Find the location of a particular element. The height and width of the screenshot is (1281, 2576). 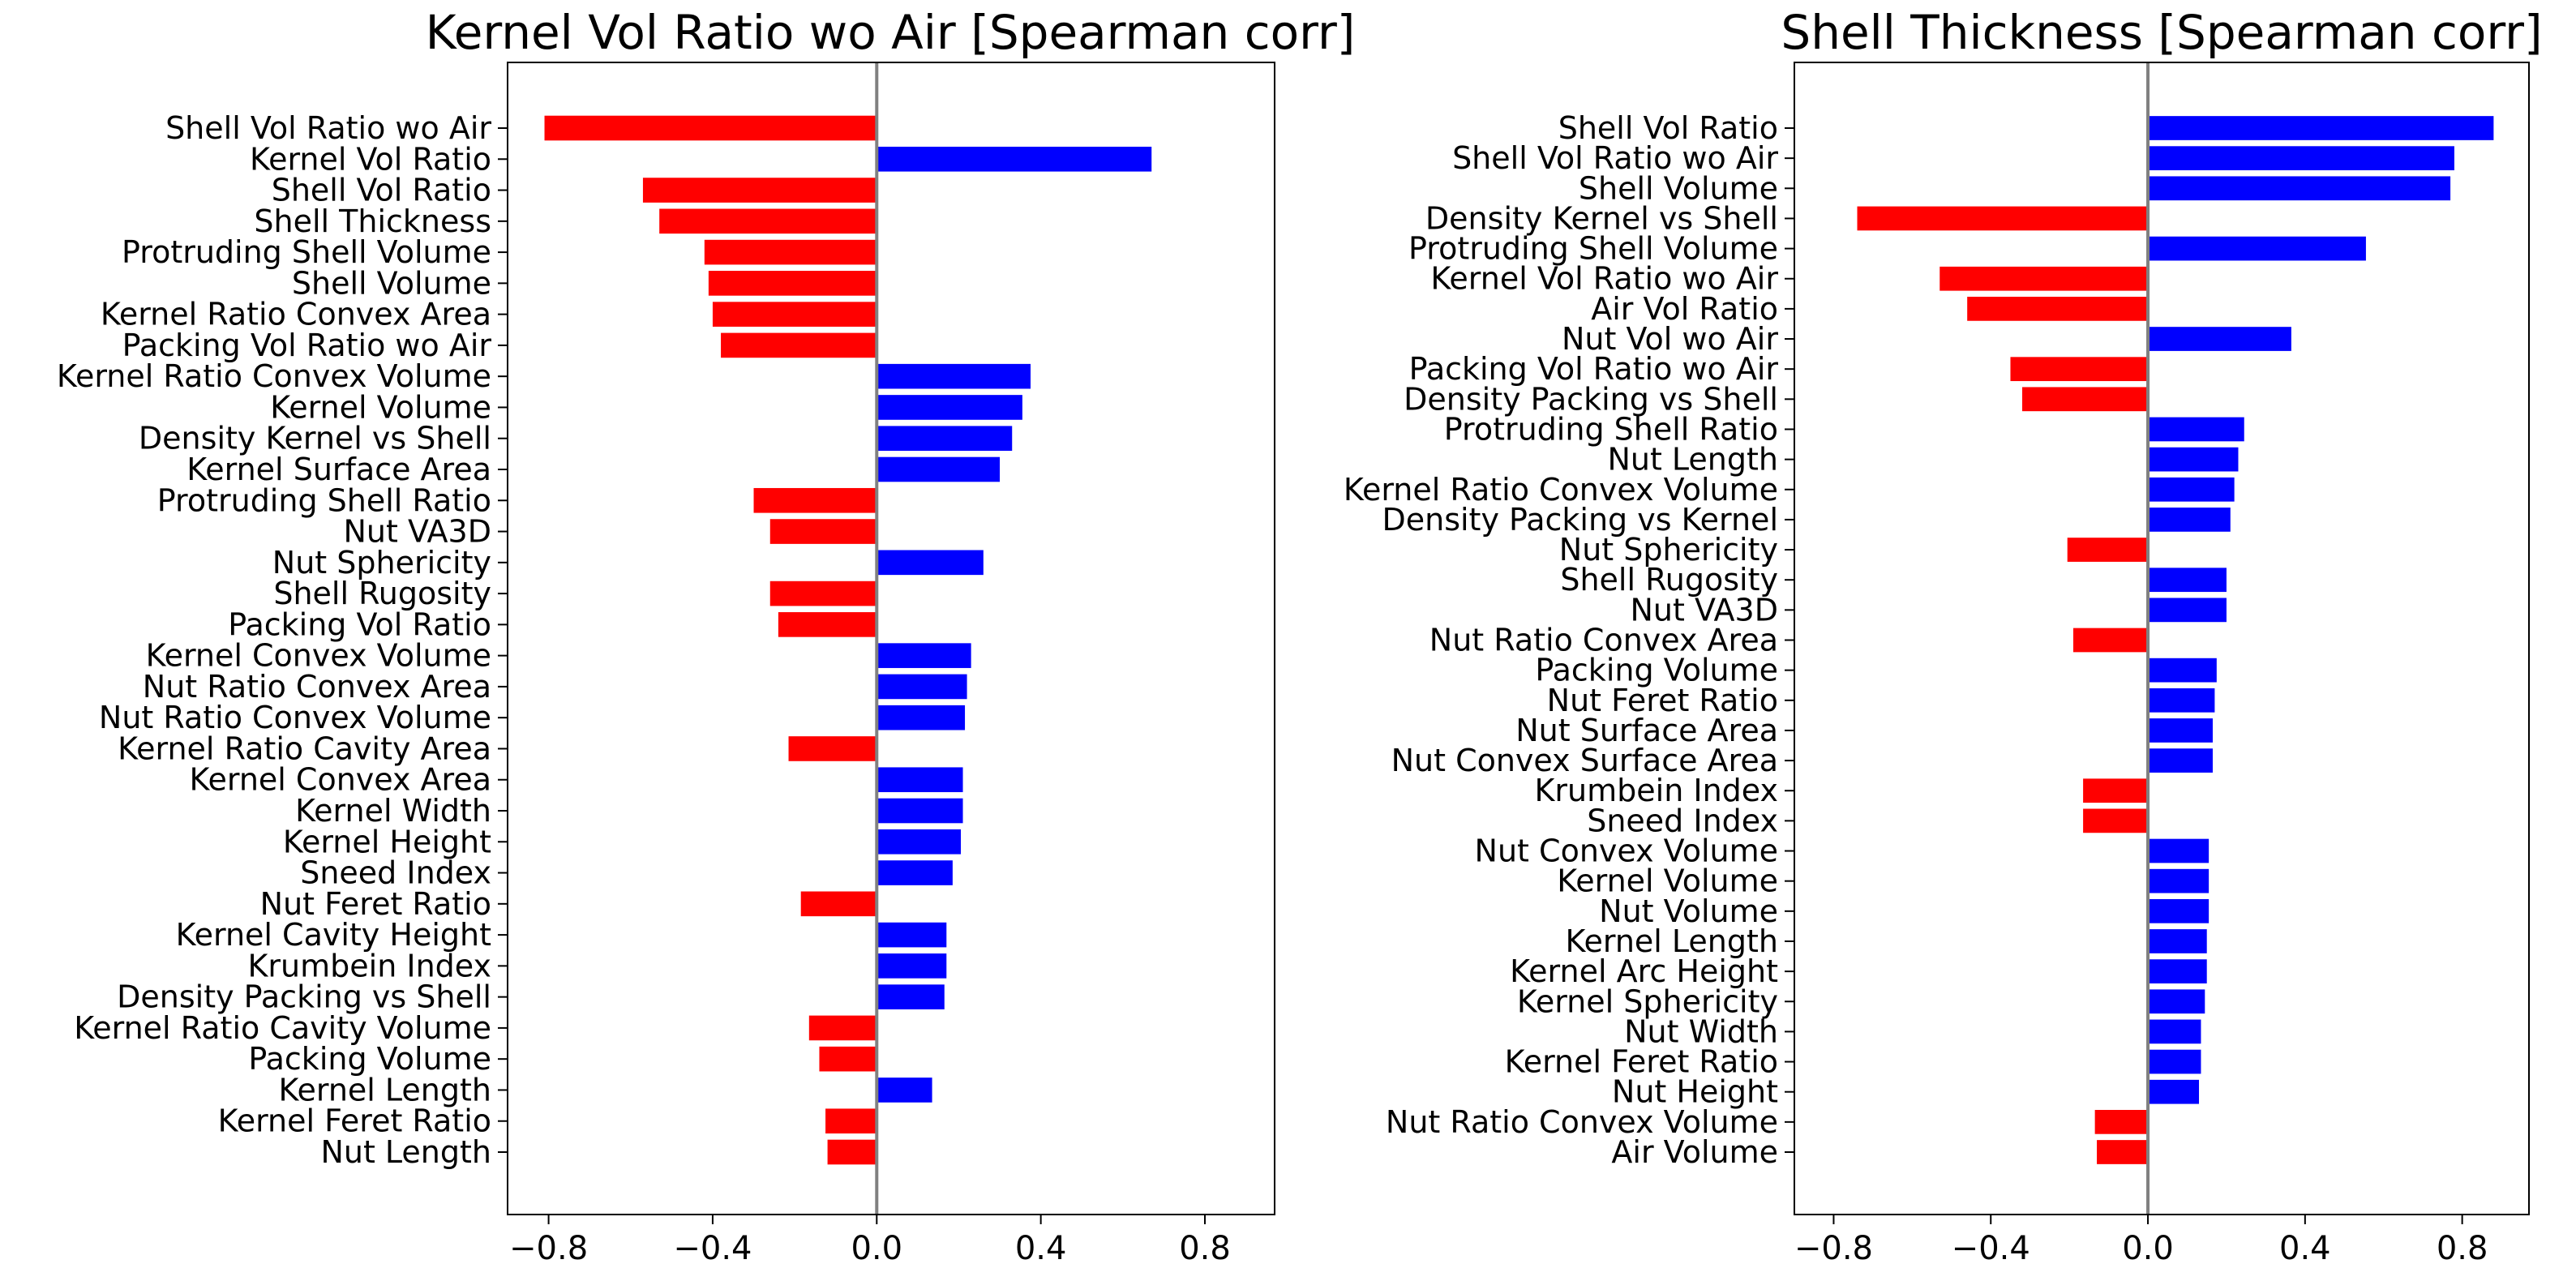

category-label: Nut Volume is located at coordinates (1688, 911).